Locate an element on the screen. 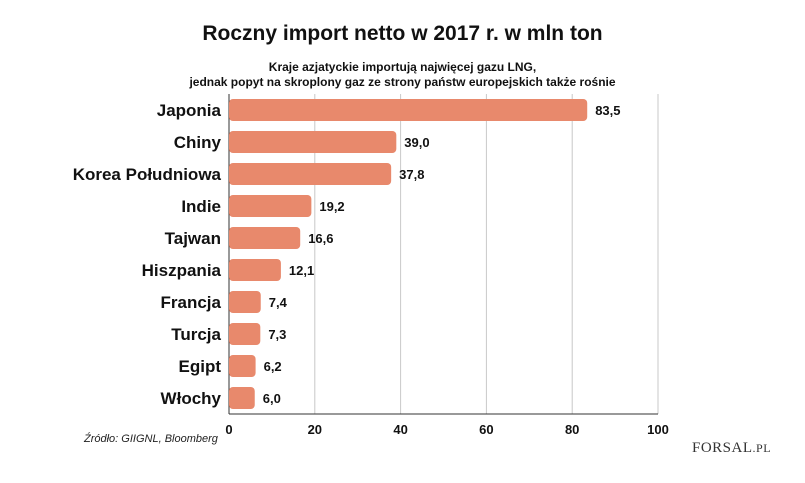  logo-main: FORSAL is located at coordinates (722, 448).